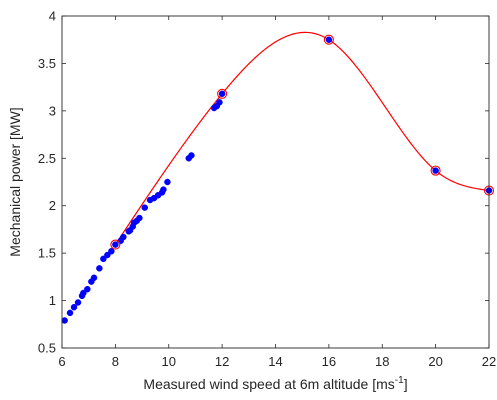  I want to click on x-tick-label: 22, so click(489, 361).